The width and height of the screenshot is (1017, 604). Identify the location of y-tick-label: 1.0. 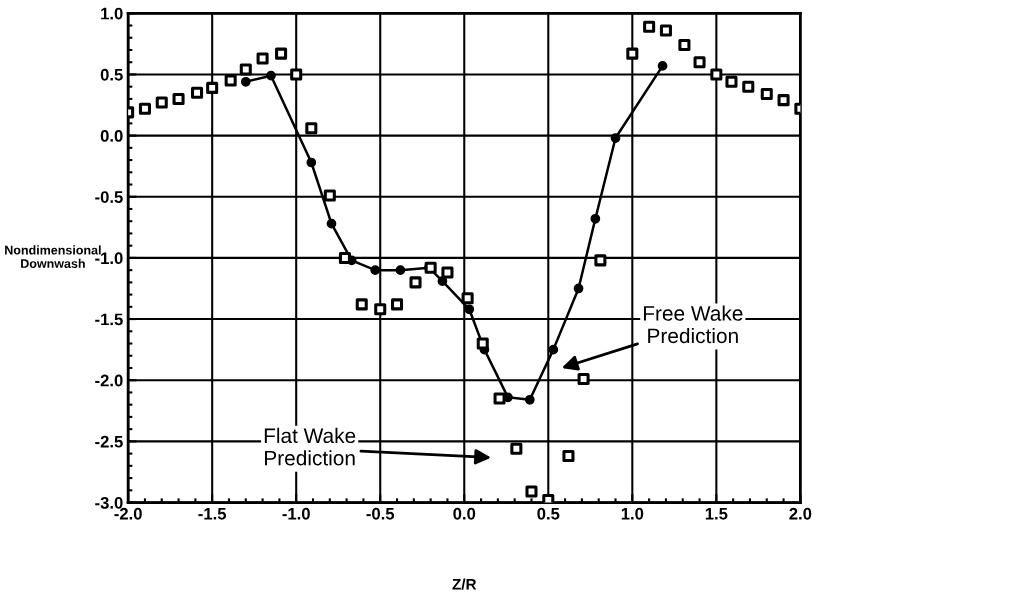
(112, 13).